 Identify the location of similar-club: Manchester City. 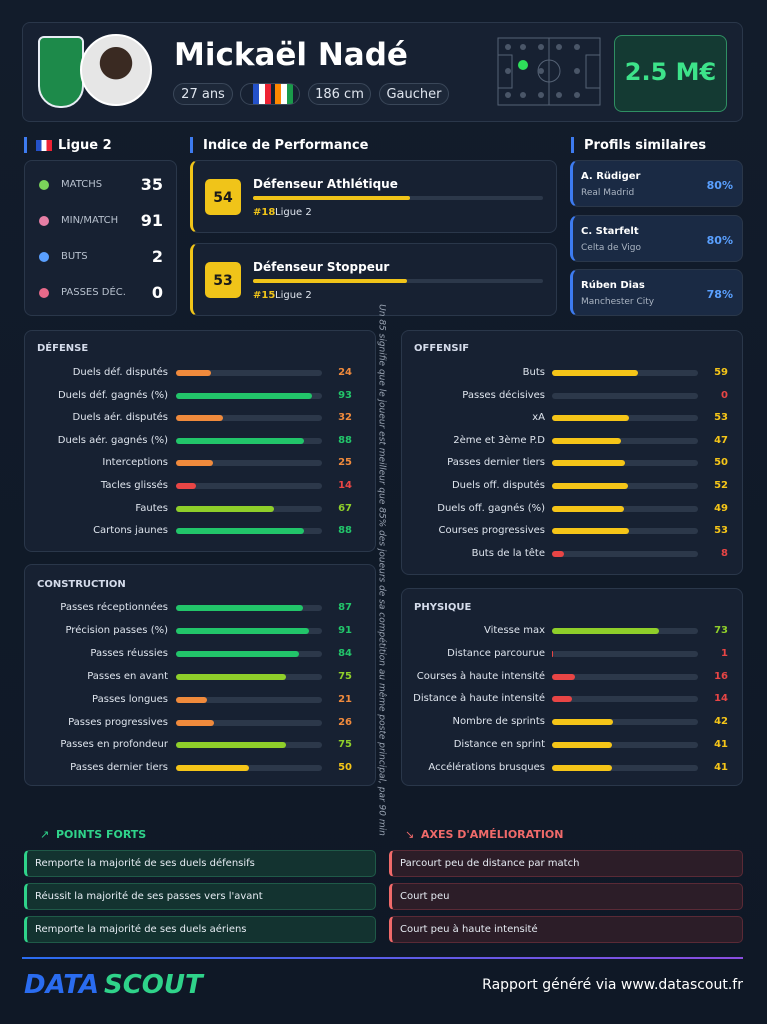
(618, 302).